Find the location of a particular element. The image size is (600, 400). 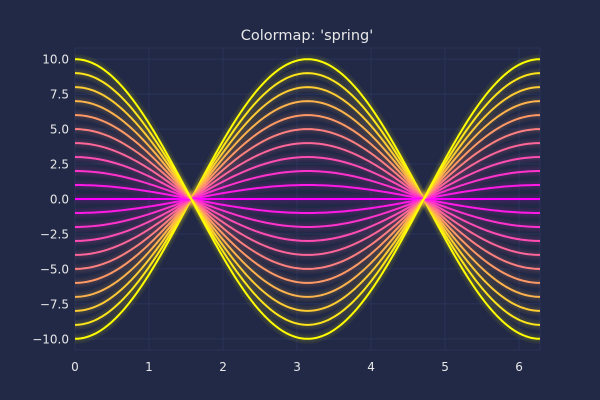

y-tick-label: −5.0 is located at coordinates (54, 269).